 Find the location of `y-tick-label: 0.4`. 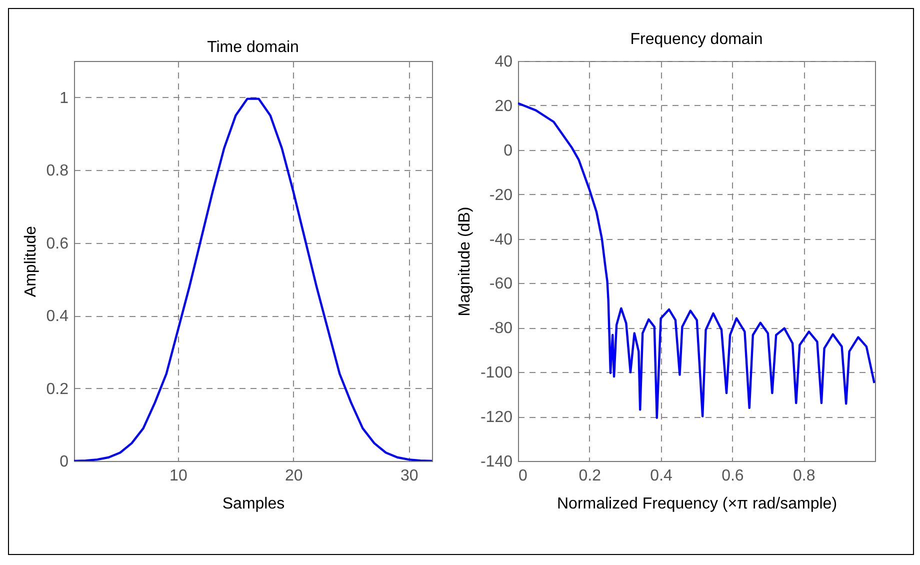

y-tick-label: 0.4 is located at coordinates (57, 317).